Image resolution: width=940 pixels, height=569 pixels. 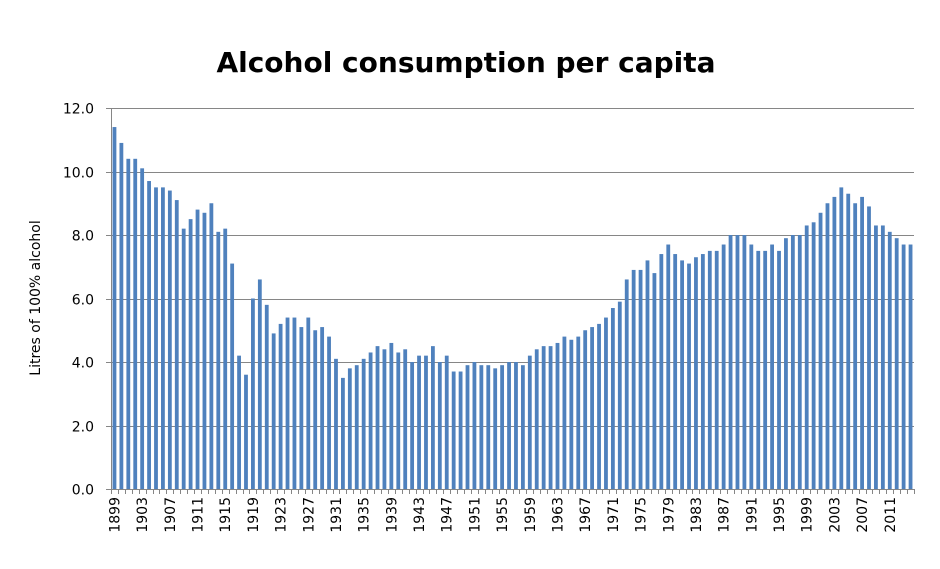 What do you see at coordinates (83, 364) in the screenshot?
I see `y-tick-label: 4.0` at bounding box center [83, 364].